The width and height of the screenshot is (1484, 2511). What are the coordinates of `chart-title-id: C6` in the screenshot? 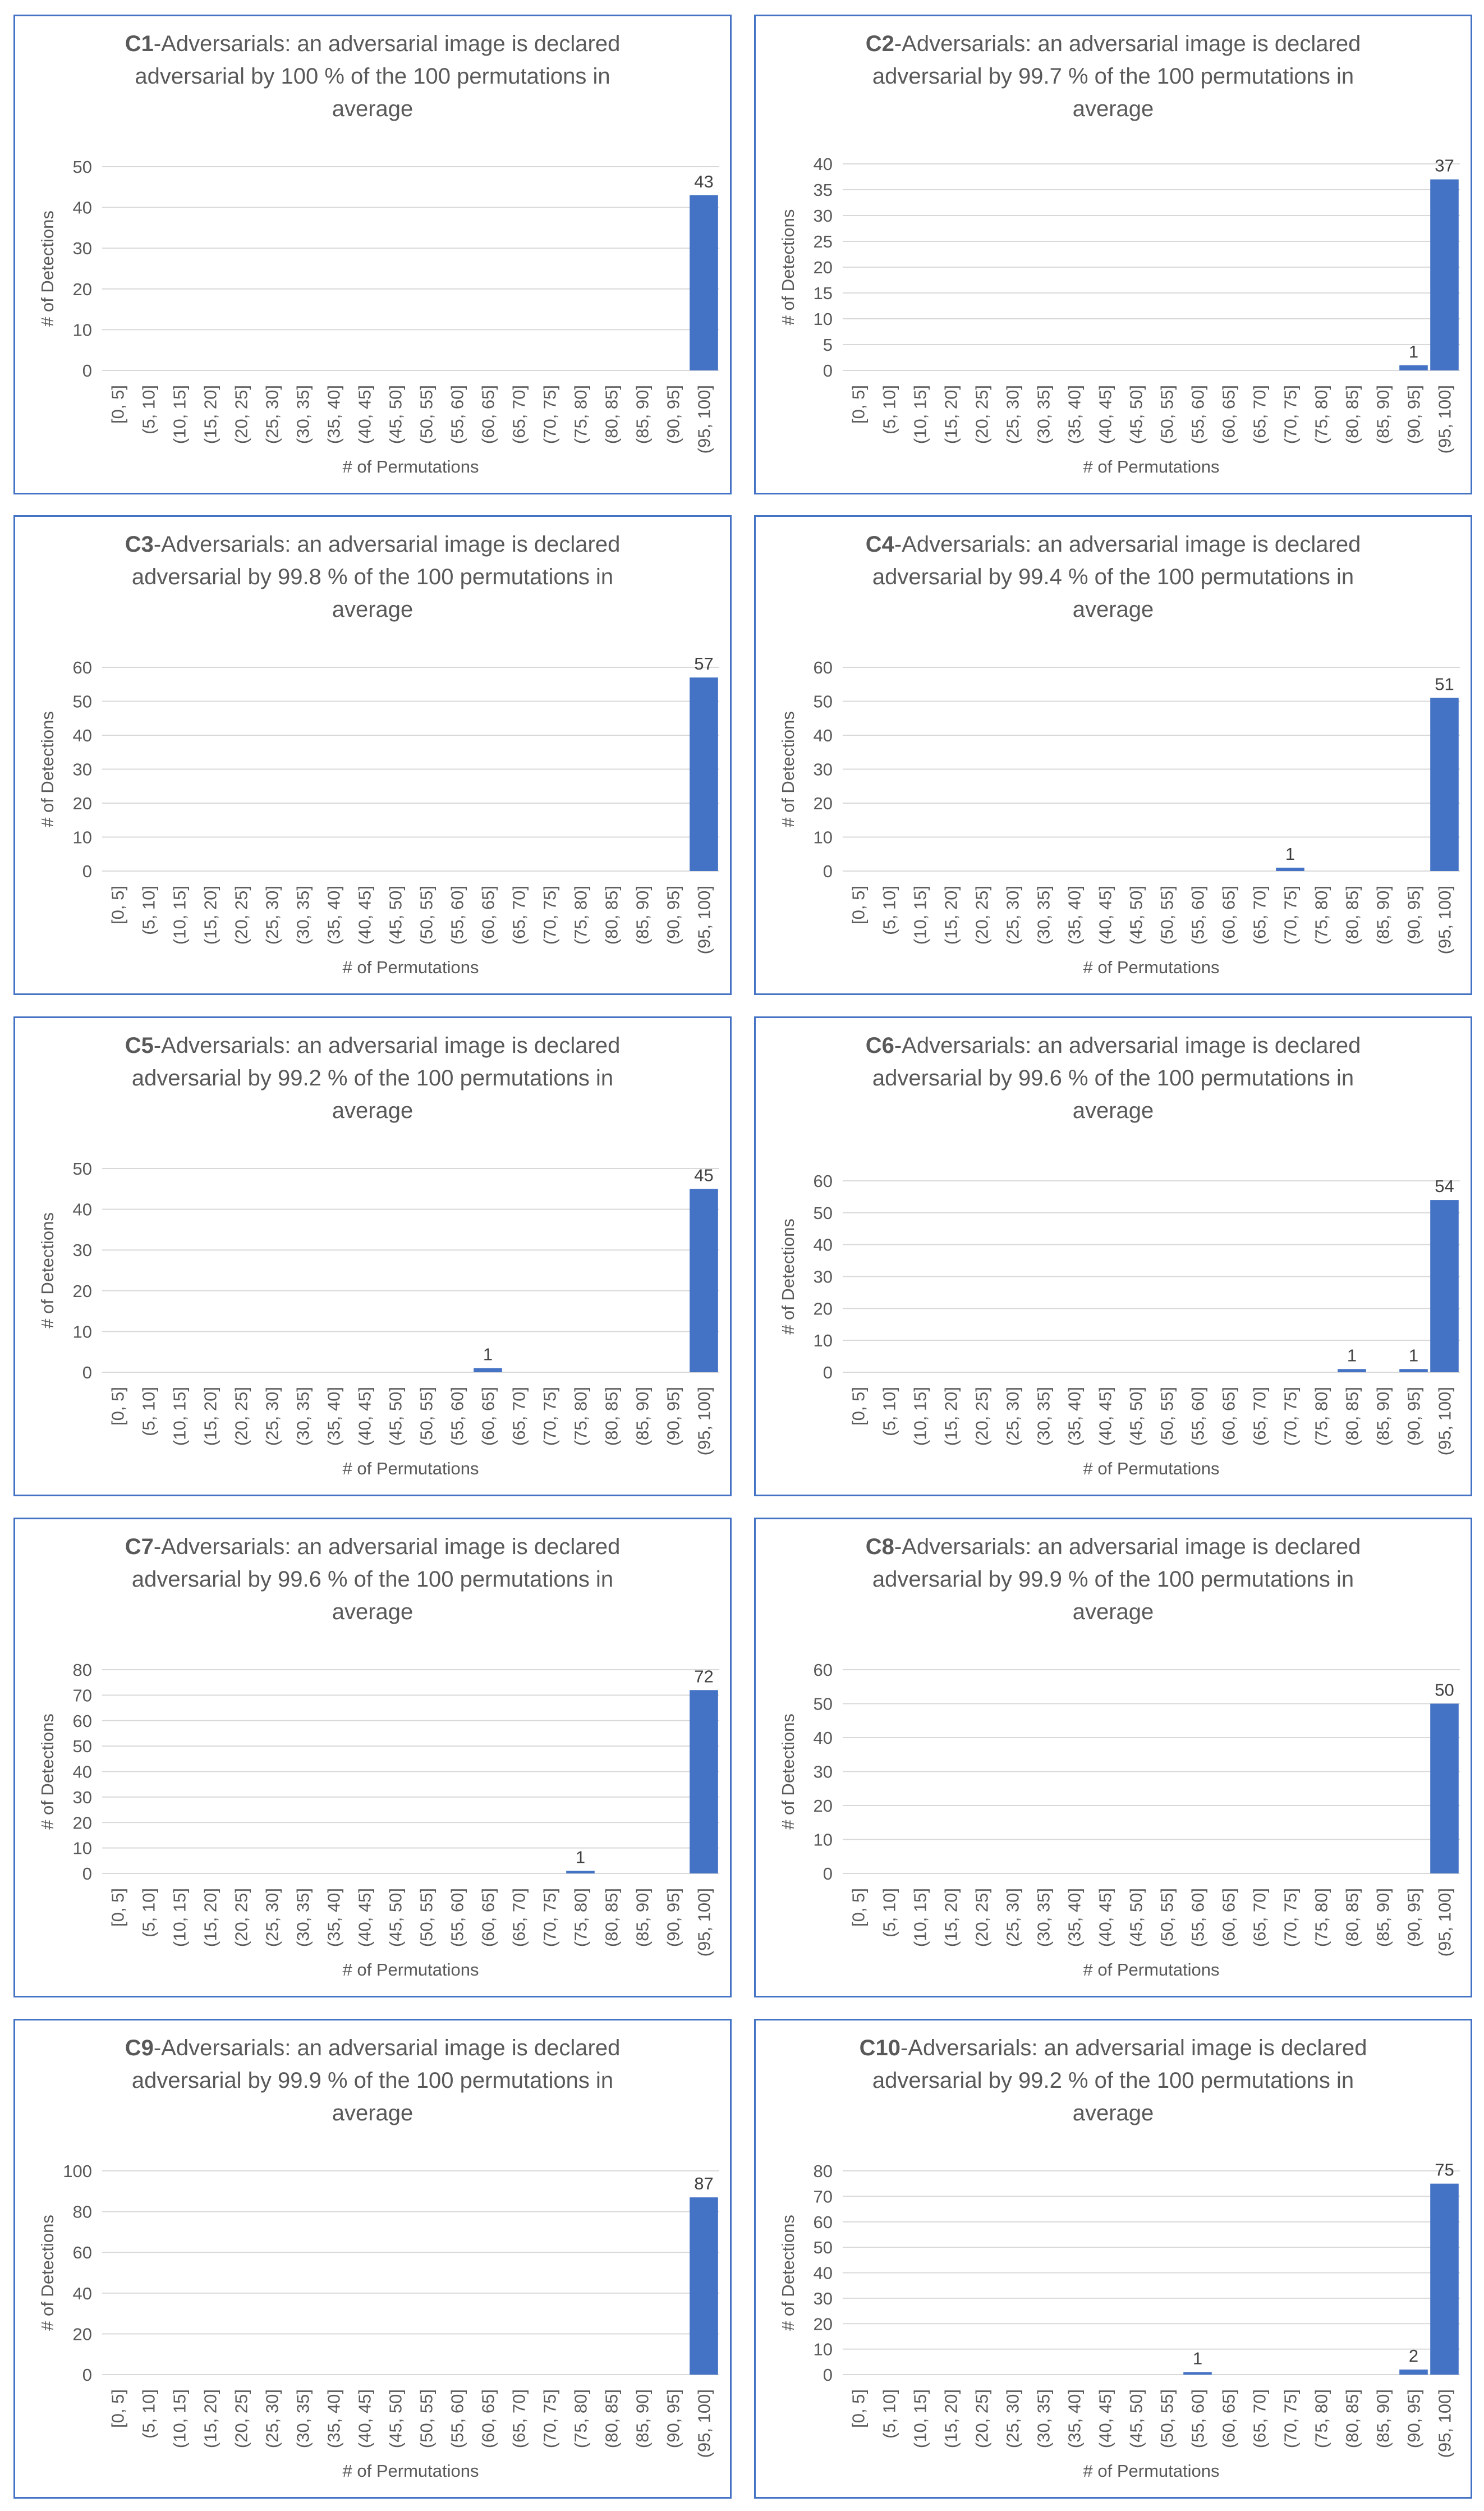 It's located at (880, 1045).